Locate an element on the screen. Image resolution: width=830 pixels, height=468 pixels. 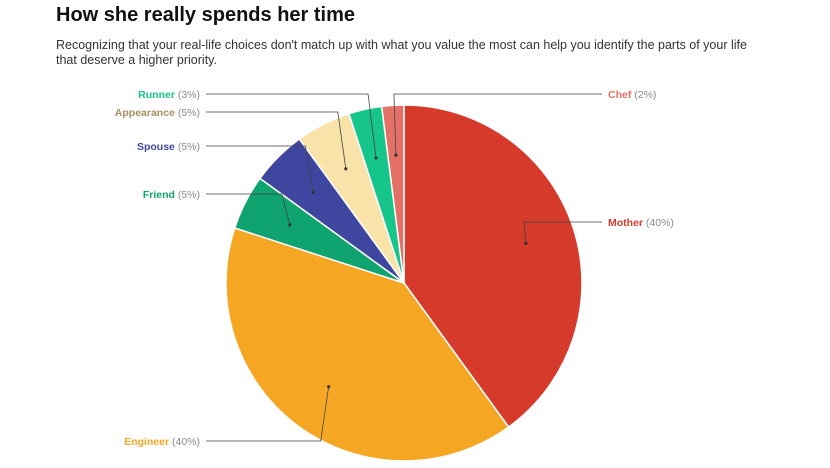
leader-dot-friend is located at coordinates (290, 225).